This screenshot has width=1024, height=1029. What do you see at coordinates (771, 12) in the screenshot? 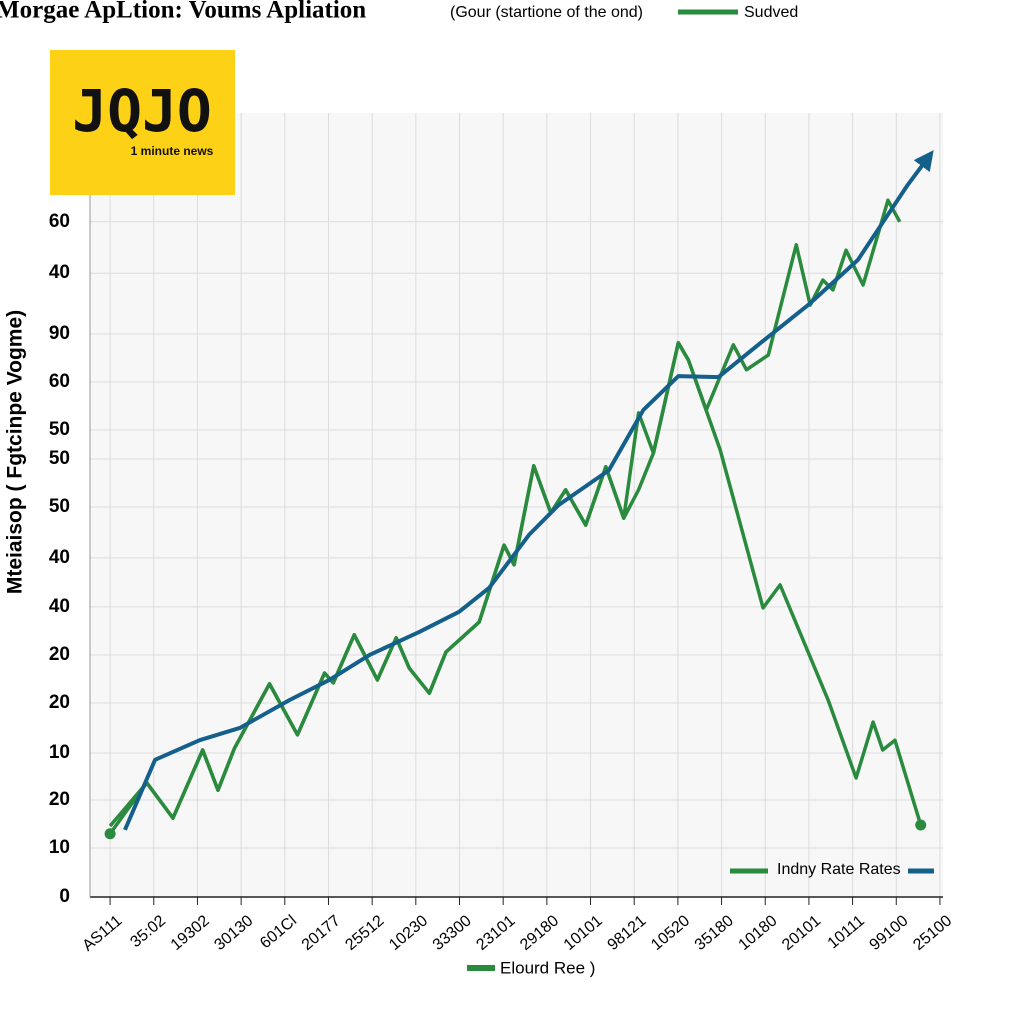
I see `legend-label: Sudved` at bounding box center [771, 12].